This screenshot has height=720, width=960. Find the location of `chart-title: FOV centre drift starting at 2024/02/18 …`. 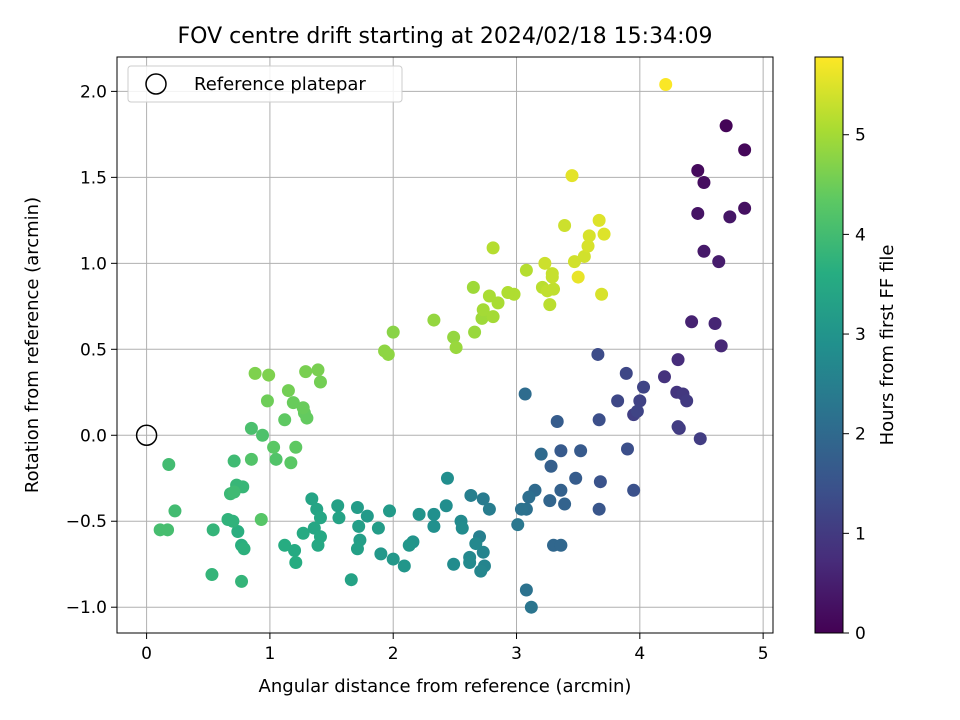

chart-title: FOV centre drift starting at 2024/02/18 … is located at coordinates (445, 36).